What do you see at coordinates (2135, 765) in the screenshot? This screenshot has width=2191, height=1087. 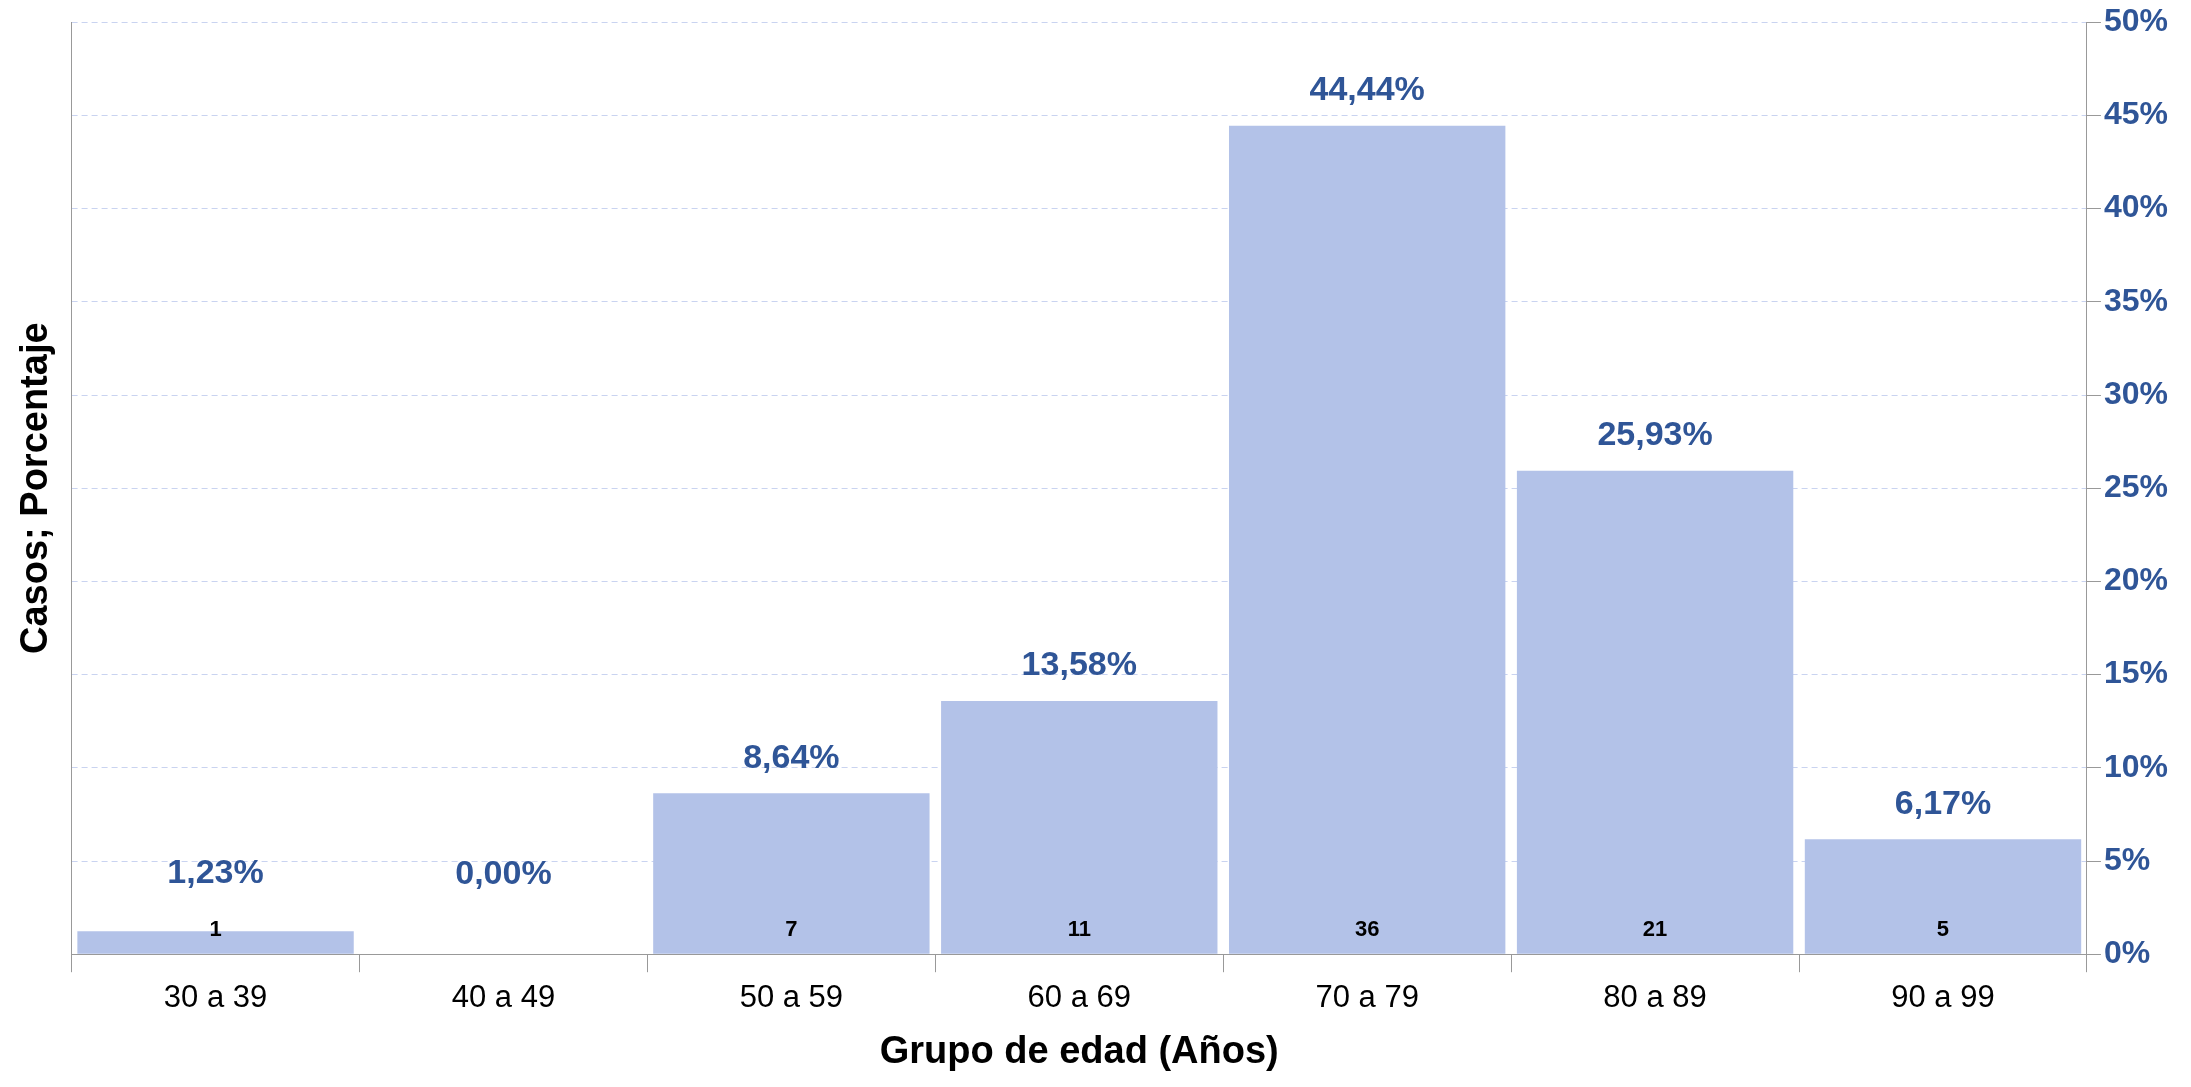 I see `y2-tick-label: 10%` at bounding box center [2135, 765].